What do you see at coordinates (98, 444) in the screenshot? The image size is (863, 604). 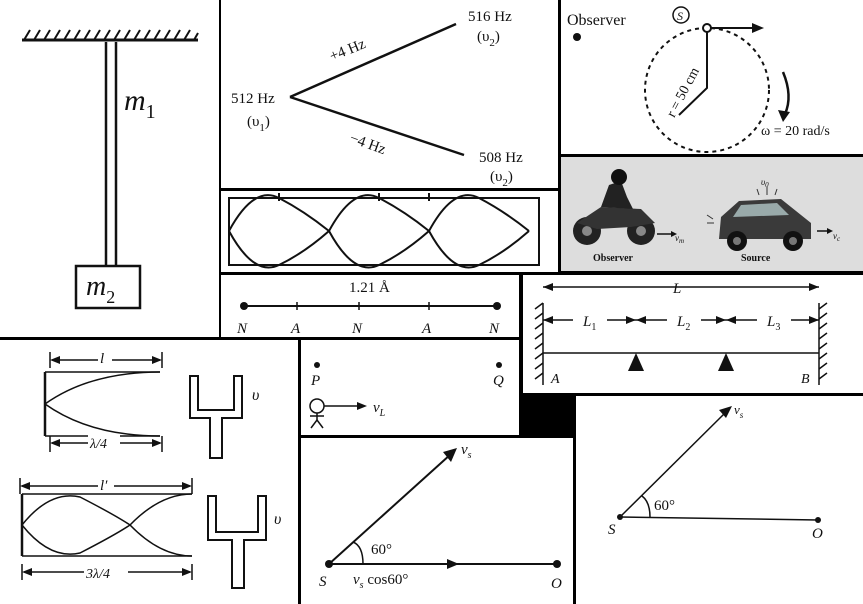 I see `top-wavelength-label: λ/4` at bounding box center [98, 444].